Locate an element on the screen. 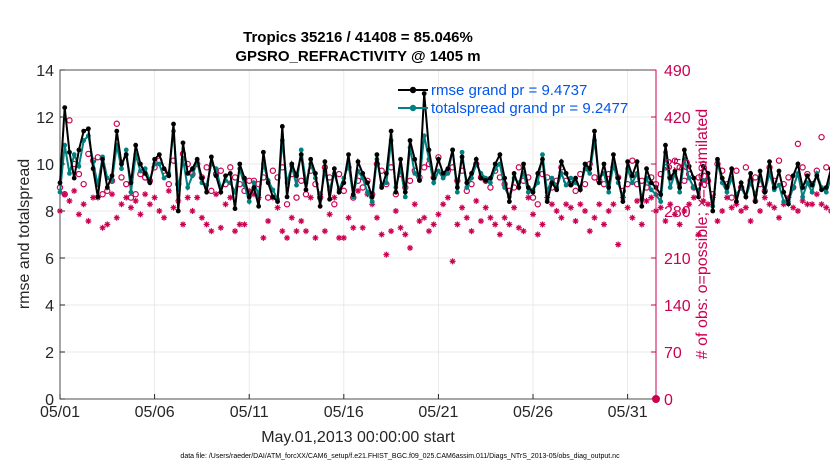 This screenshot has height=470, width=830. y2-tick-label: 280 is located at coordinates (677, 212).